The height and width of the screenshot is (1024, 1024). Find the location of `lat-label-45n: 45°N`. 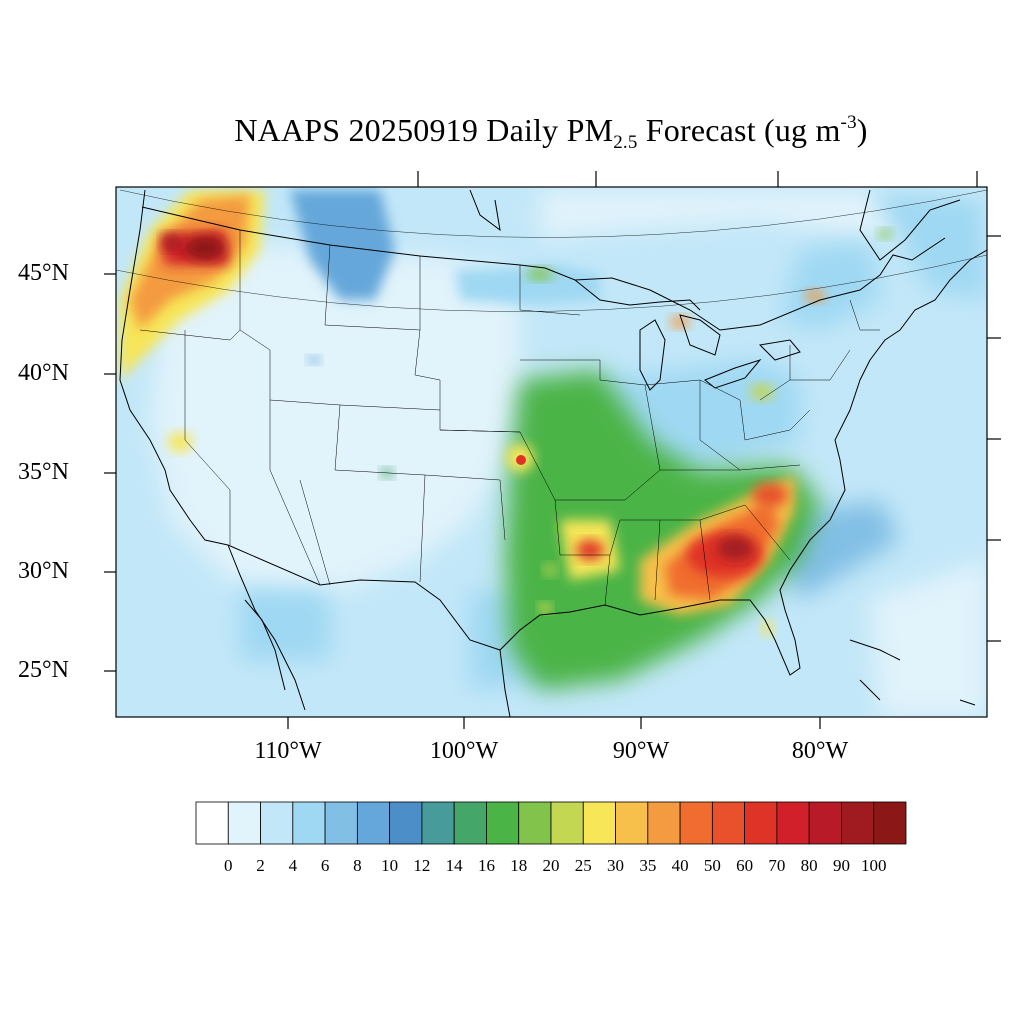

lat-label-45n: 45°N is located at coordinates (43, 273).